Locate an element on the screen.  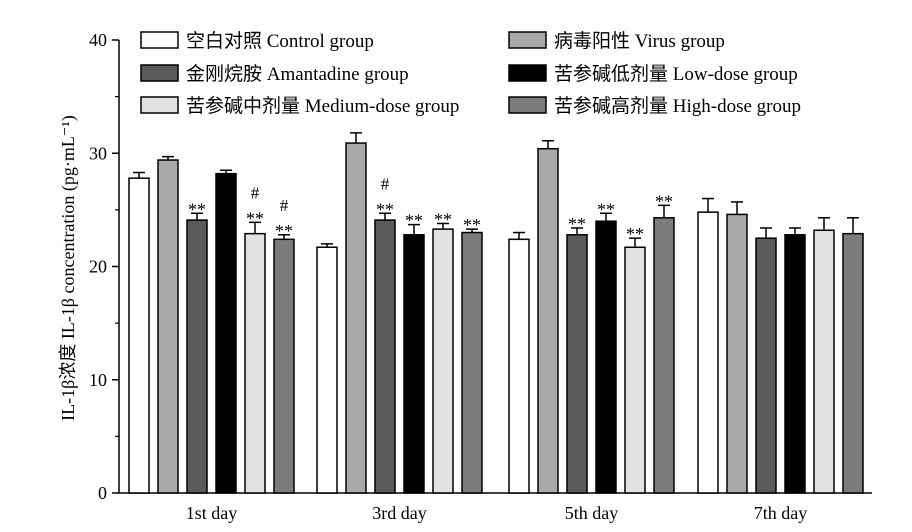
x-tick-label: 3rd day is located at coordinates (399, 513).